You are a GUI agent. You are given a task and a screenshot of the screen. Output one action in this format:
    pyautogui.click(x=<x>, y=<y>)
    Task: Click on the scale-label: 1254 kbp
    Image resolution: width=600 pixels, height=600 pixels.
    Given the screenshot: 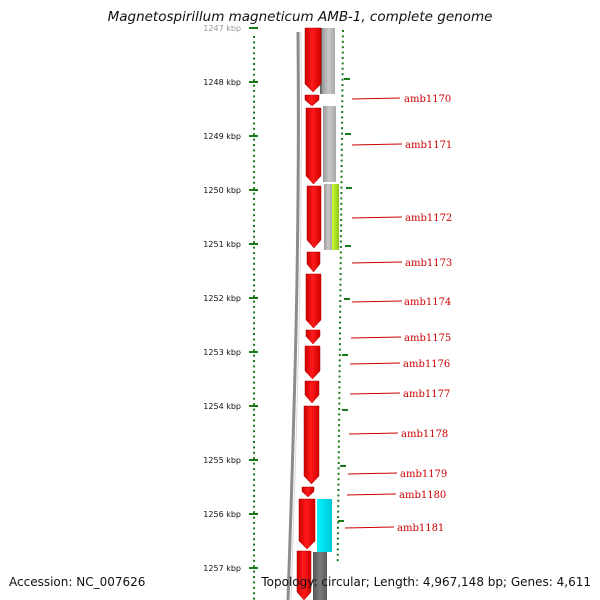 What is the action you would take?
    pyautogui.click(x=222, y=406)
    